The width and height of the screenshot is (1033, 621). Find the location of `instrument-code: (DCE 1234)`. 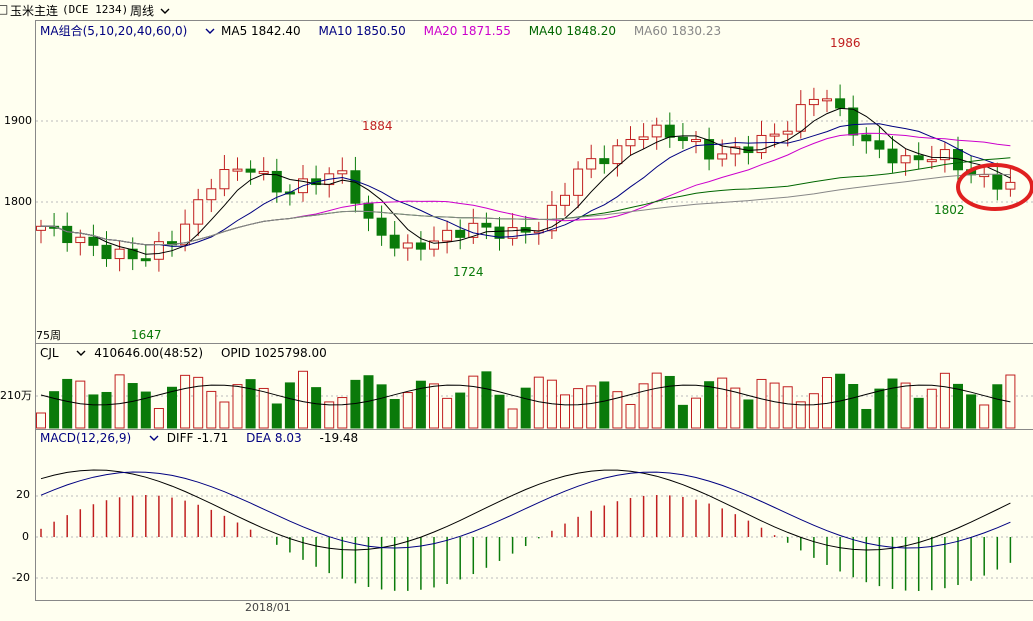

instrument-code: (DCE 1234) is located at coordinates (95, 9).